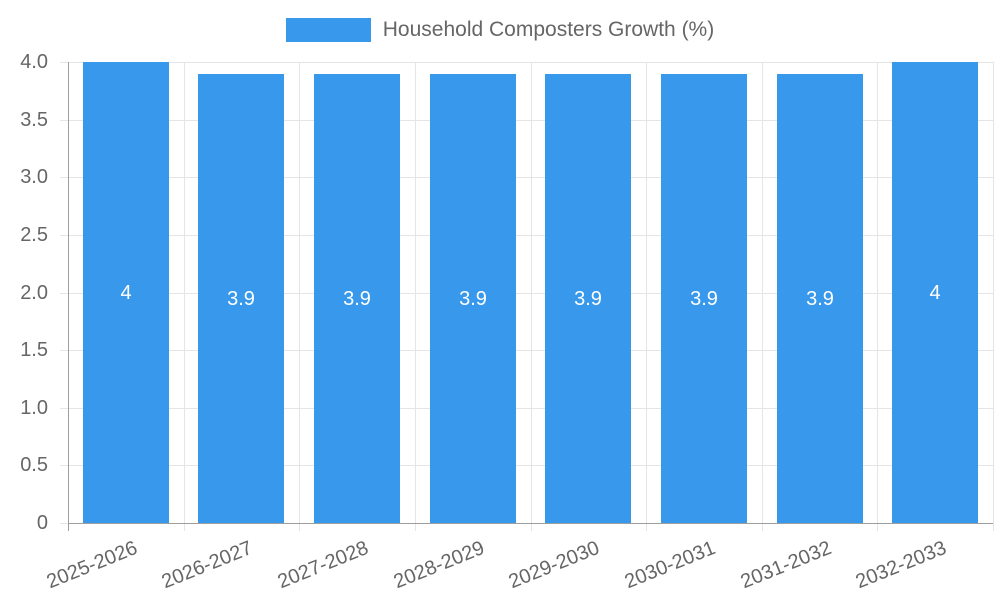 The width and height of the screenshot is (1000, 600). I want to click on y-tick-label: 4.0, so click(34, 62).